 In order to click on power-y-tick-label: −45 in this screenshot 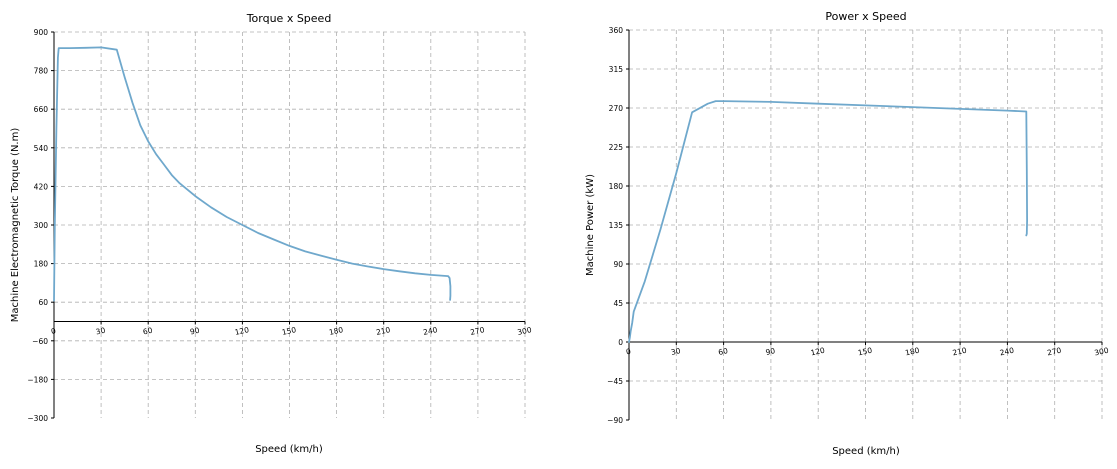, I will do `click(615, 381)`.